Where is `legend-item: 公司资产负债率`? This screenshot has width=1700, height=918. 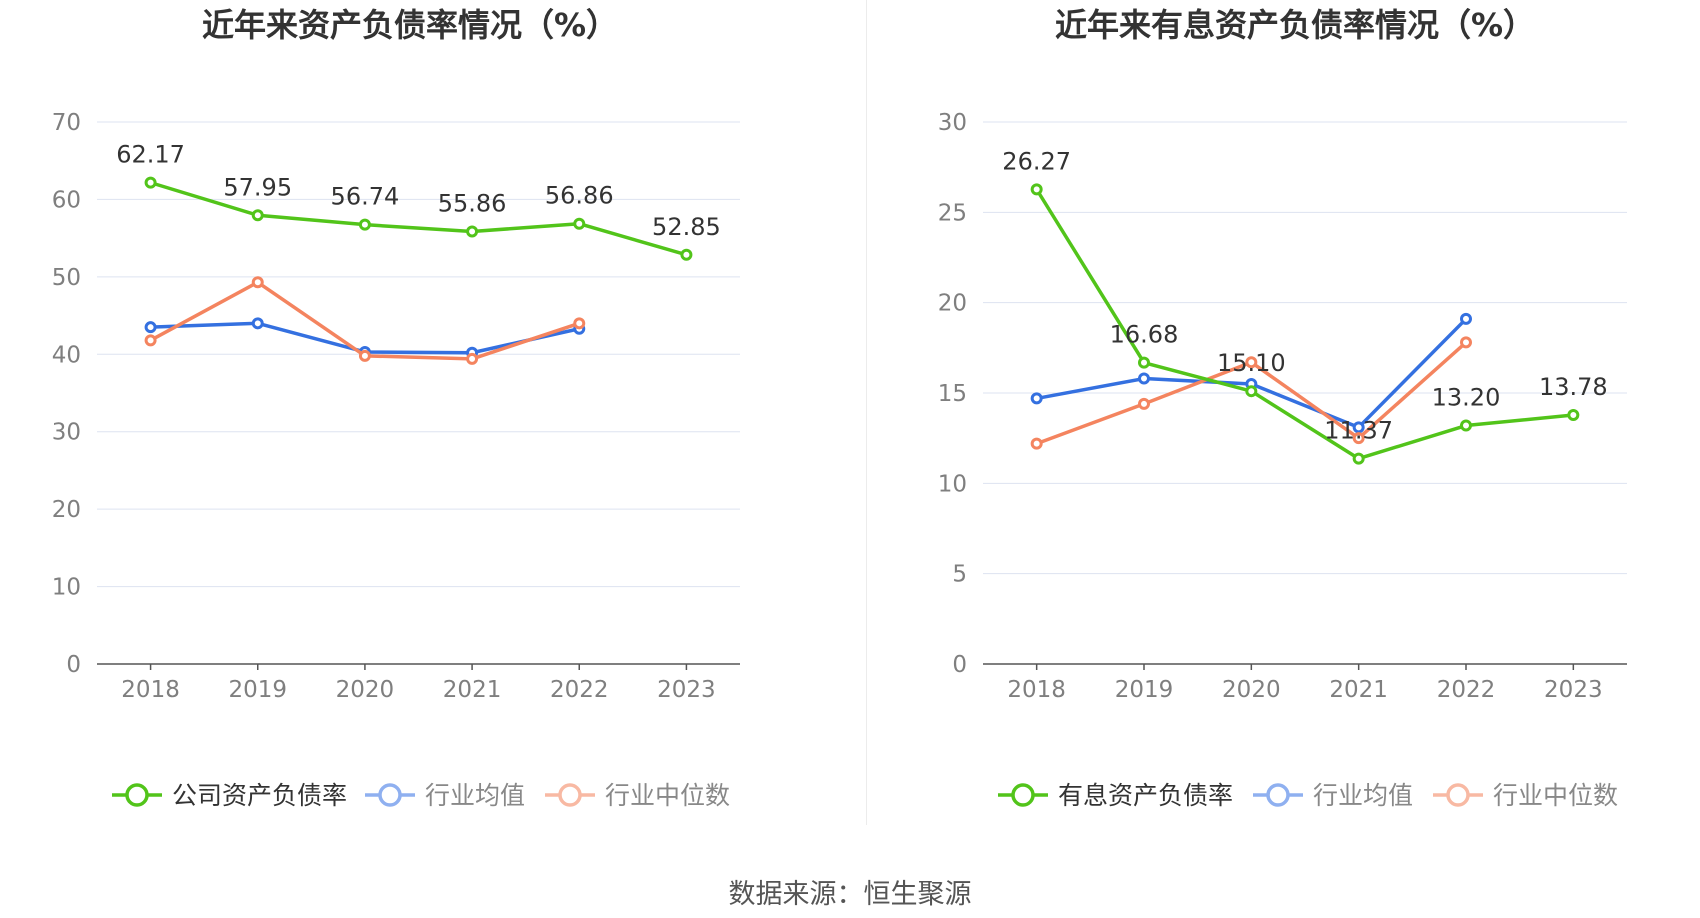
legend-item: 公司资产负债率 is located at coordinates (229, 795).